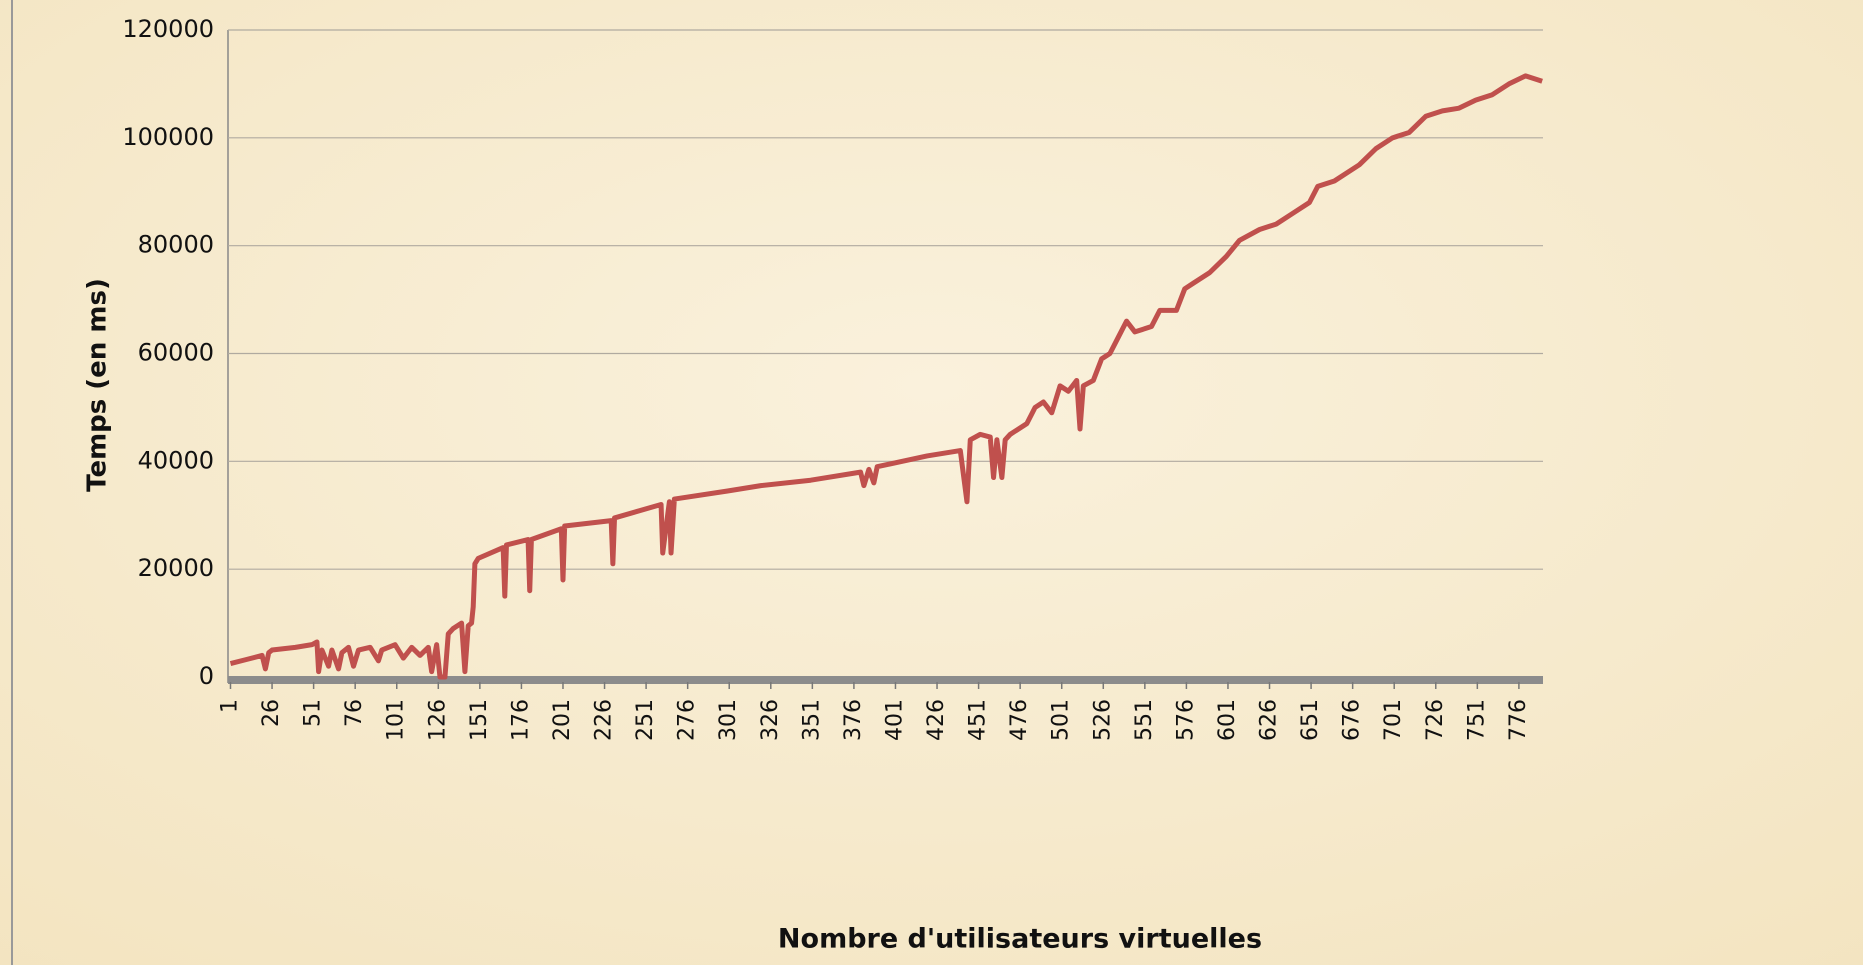 The width and height of the screenshot is (1863, 965). What do you see at coordinates (1102, 720) in the screenshot?
I see `x-tick-label: 526` at bounding box center [1102, 720].